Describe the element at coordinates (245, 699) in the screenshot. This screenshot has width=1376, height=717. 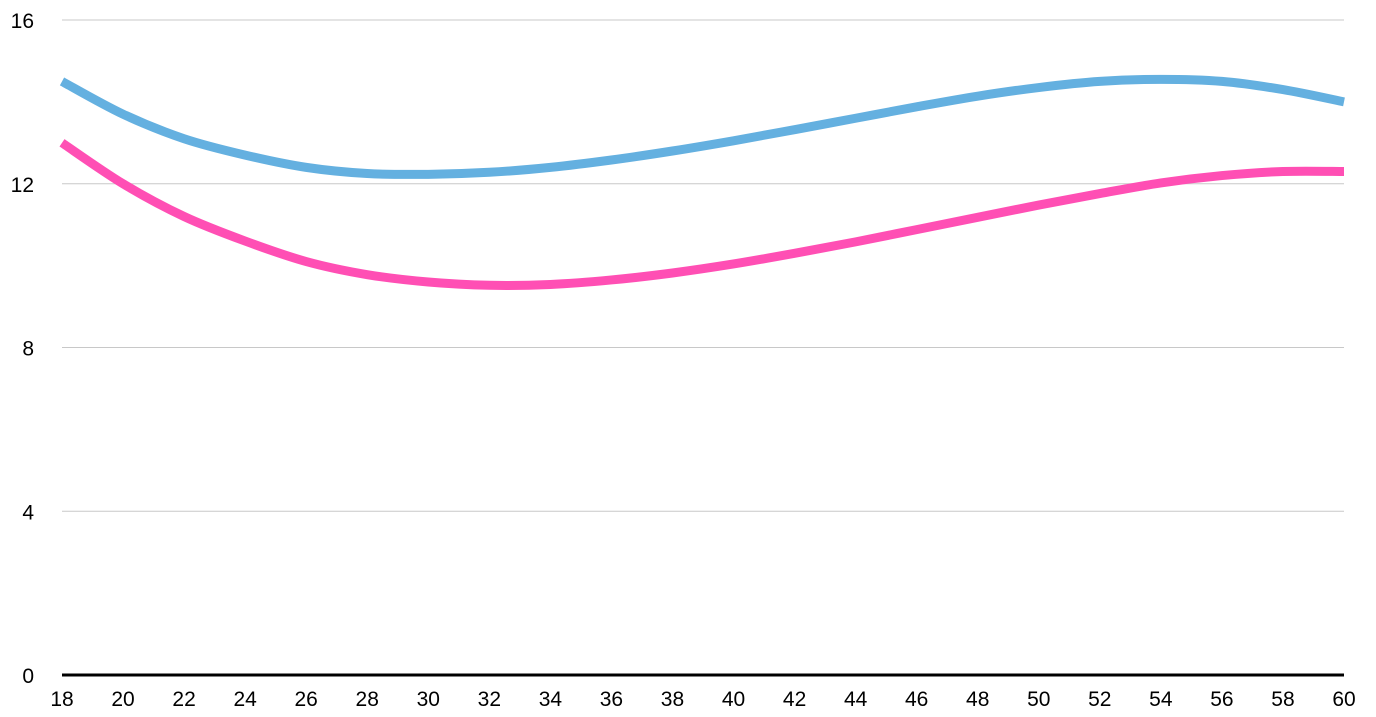
I see `x-tick-label-24: 24` at that location.